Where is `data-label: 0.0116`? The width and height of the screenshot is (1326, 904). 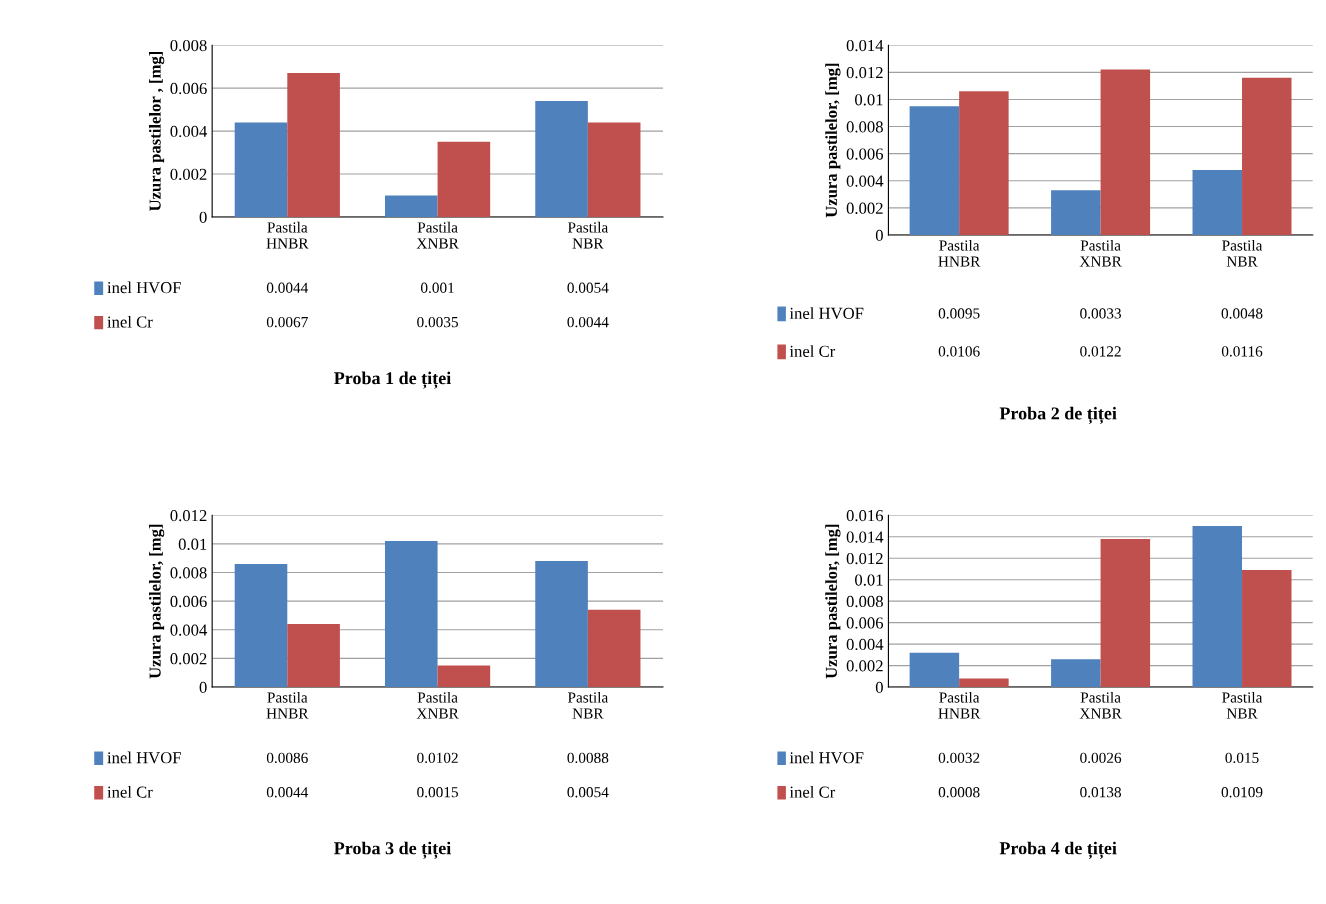 data-label: 0.0116 is located at coordinates (1242, 351).